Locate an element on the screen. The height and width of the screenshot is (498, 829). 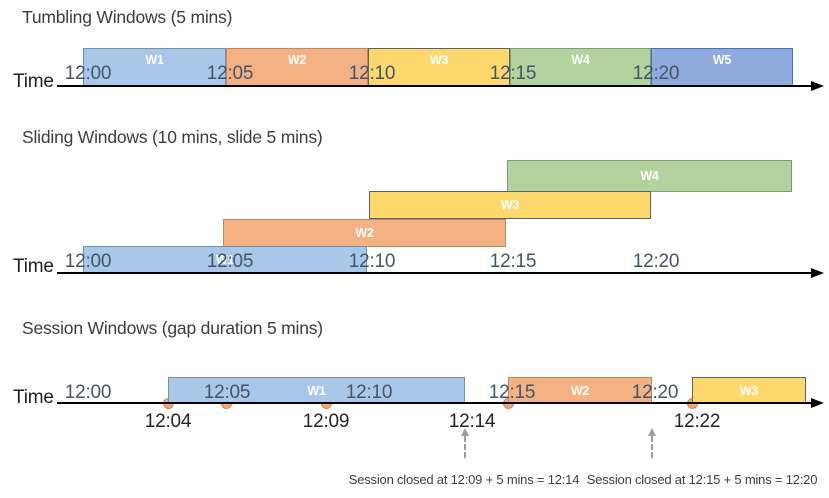
event-time-label: 12:09 is located at coordinates (326, 421).